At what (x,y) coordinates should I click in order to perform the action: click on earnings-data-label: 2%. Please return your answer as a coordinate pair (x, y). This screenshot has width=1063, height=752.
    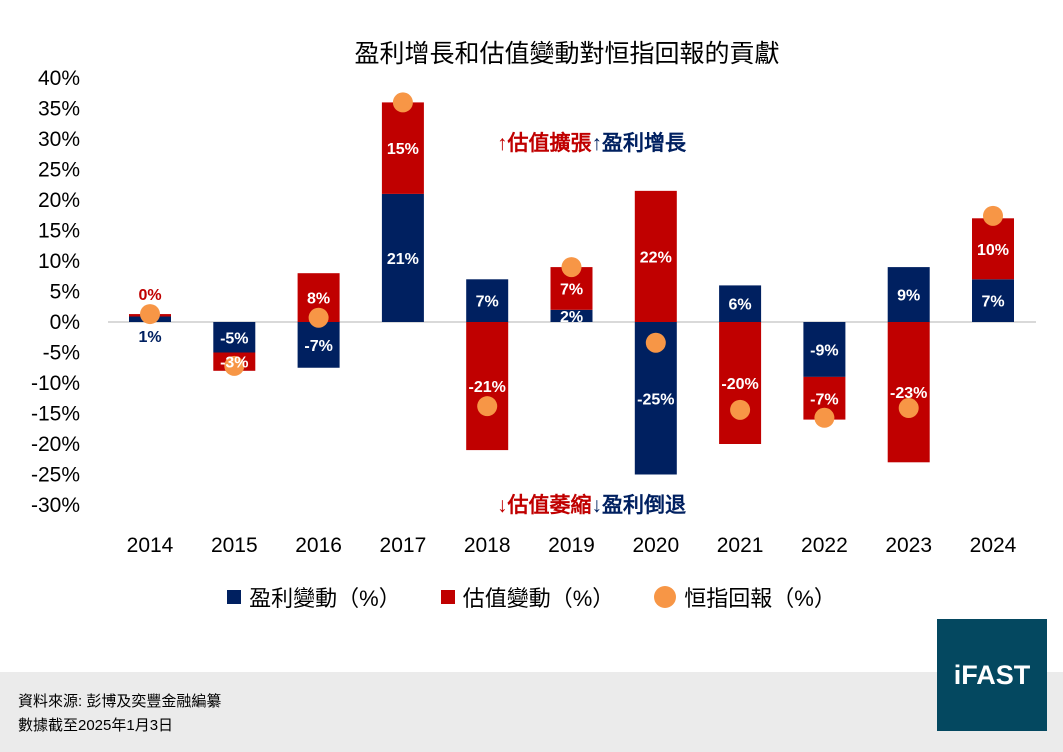
    Looking at the image, I should click on (571, 317).